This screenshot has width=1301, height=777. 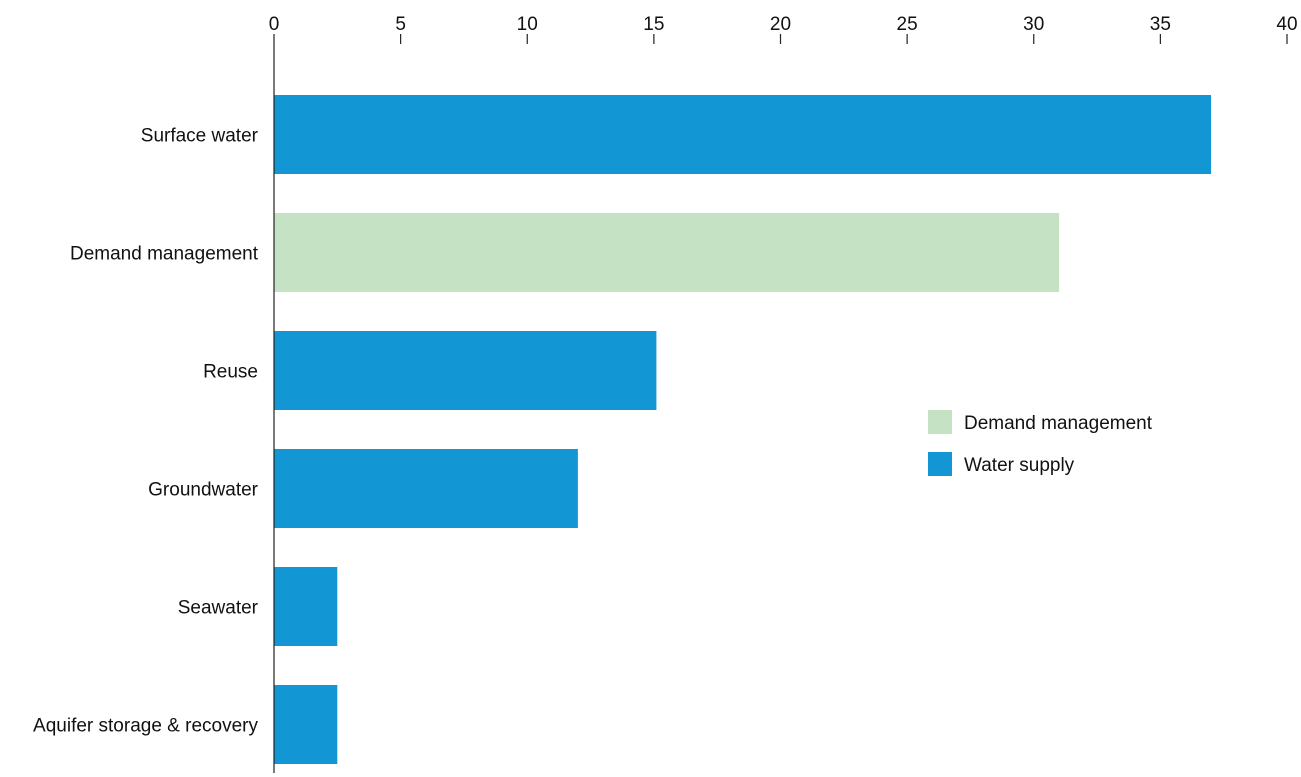 What do you see at coordinates (667, 252) in the screenshot?
I see `bar-demand-management` at bounding box center [667, 252].